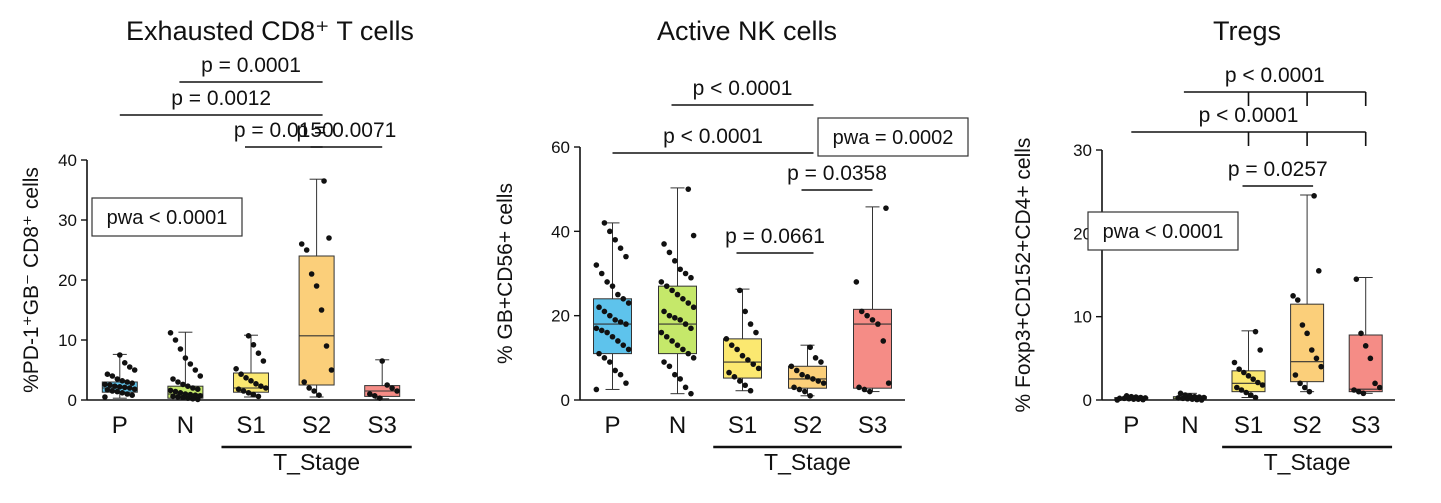  What do you see at coordinates (31, 280) in the screenshot?
I see `y-axis-label: %PD-1⁺GB⁻ CD8⁺ cells` at bounding box center [31, 280].